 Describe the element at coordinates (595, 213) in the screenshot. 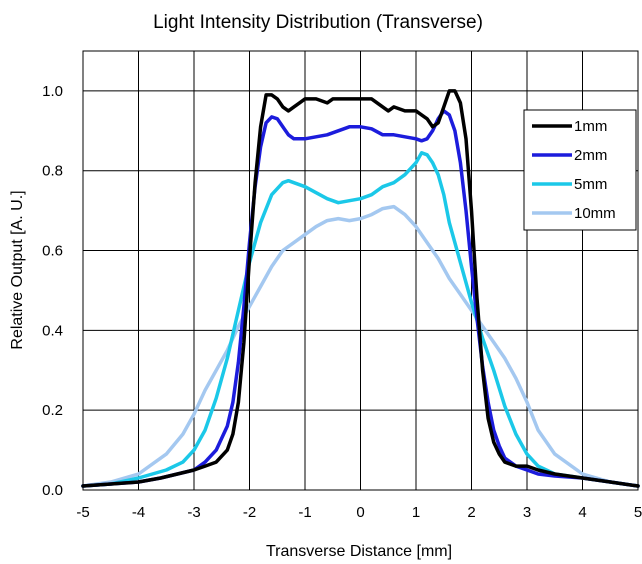

I see `legend-label-10mm: 10mm` at that location.